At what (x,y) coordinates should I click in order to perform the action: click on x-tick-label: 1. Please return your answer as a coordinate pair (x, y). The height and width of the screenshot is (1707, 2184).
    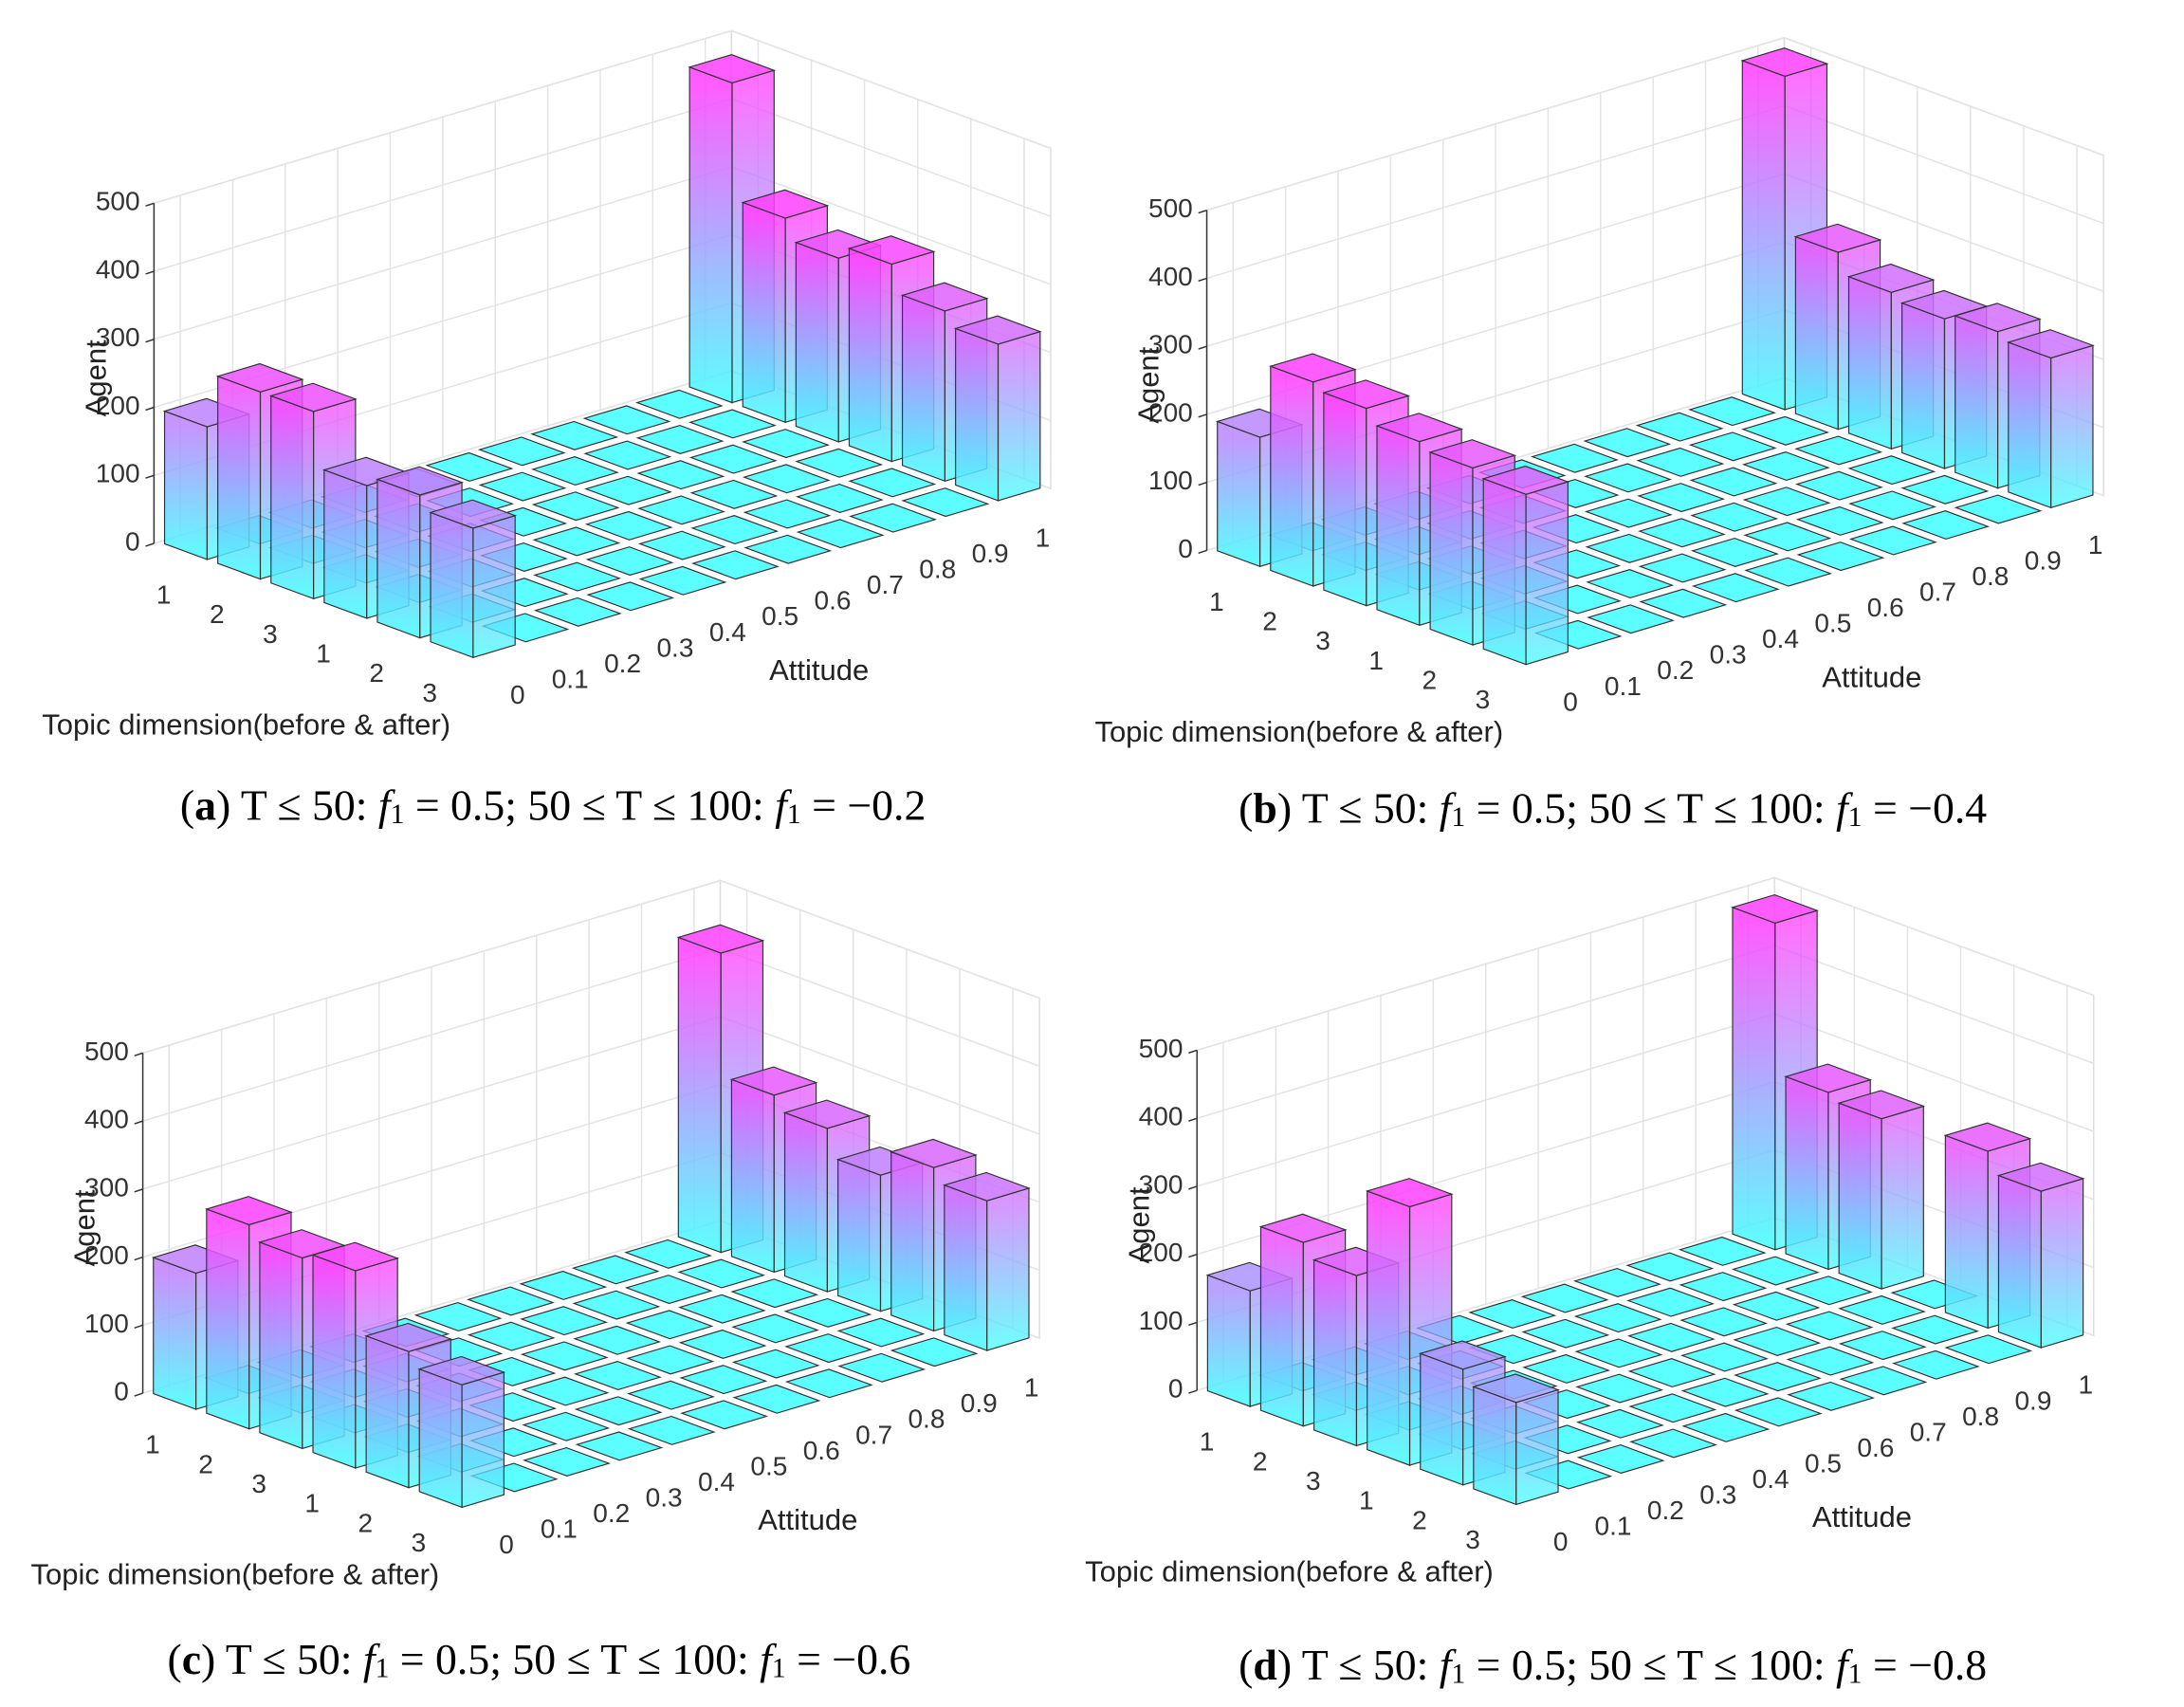
    Looking at the image, I should click on (324, 654).